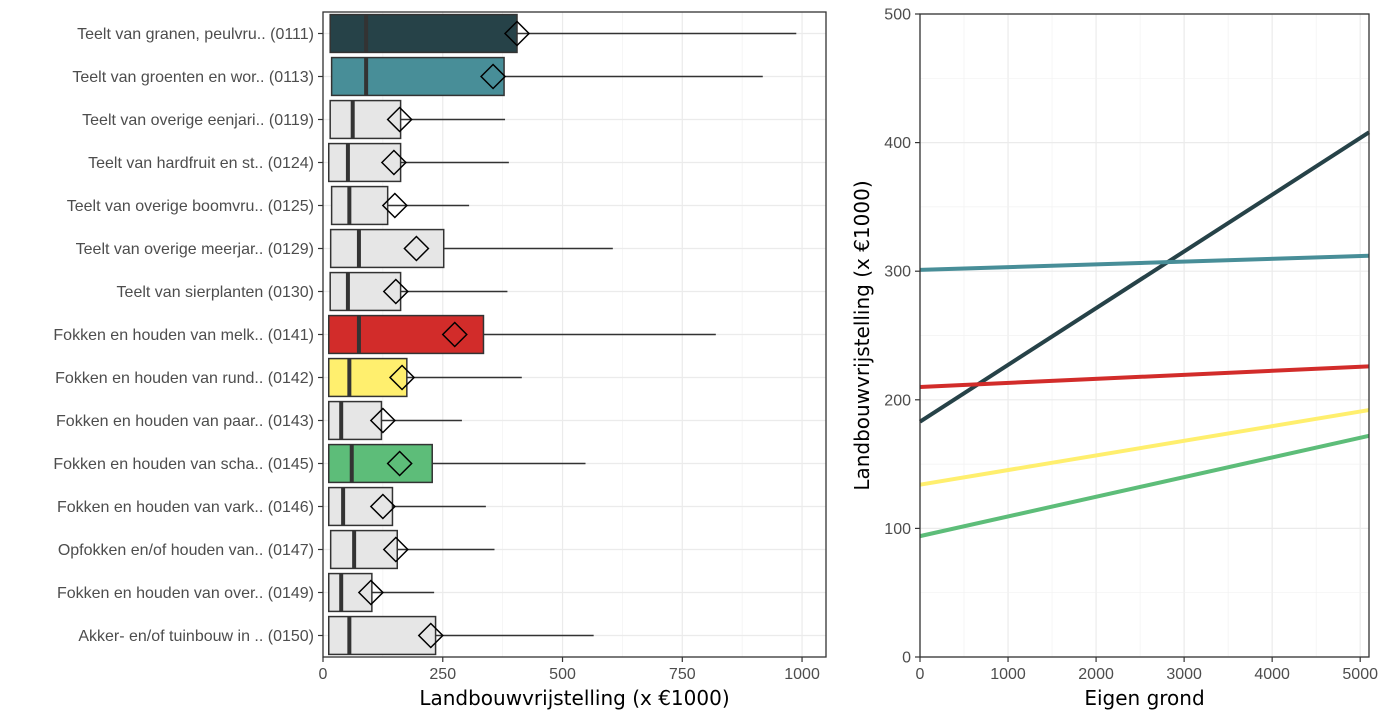 Image resolution: width=1396 pixels, height=713 pixels. I want to click on boxplot-x-tick-label: 250, so click(442, 674).